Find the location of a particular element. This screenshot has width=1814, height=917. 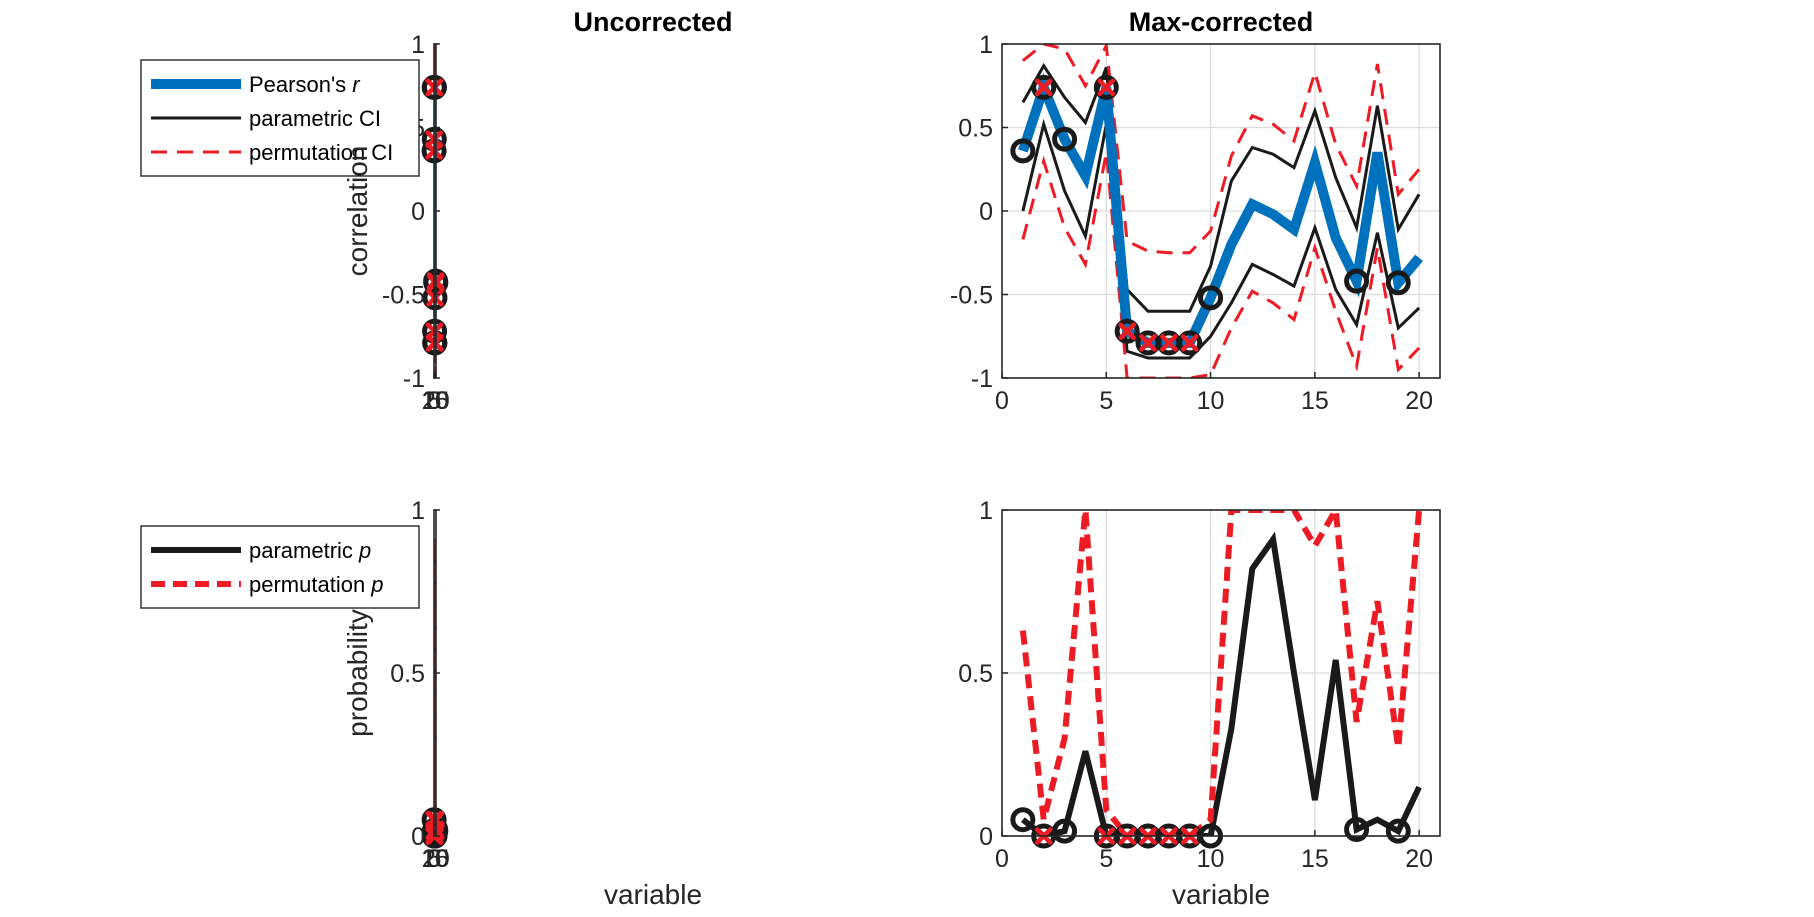

series-parametric-ci-lower-tr is located at coordinates (1221, 239).